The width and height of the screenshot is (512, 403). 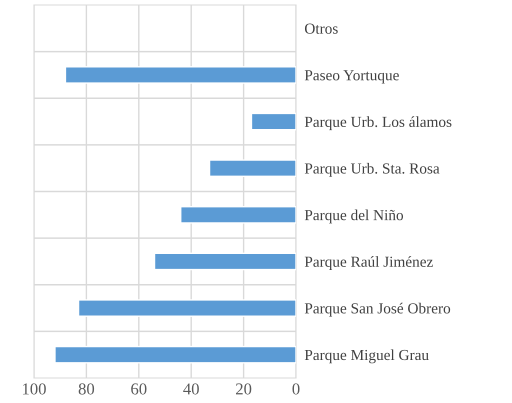 I want to click on y-tick-label: Parque Miguel Grau, so click(x=366, y=356).